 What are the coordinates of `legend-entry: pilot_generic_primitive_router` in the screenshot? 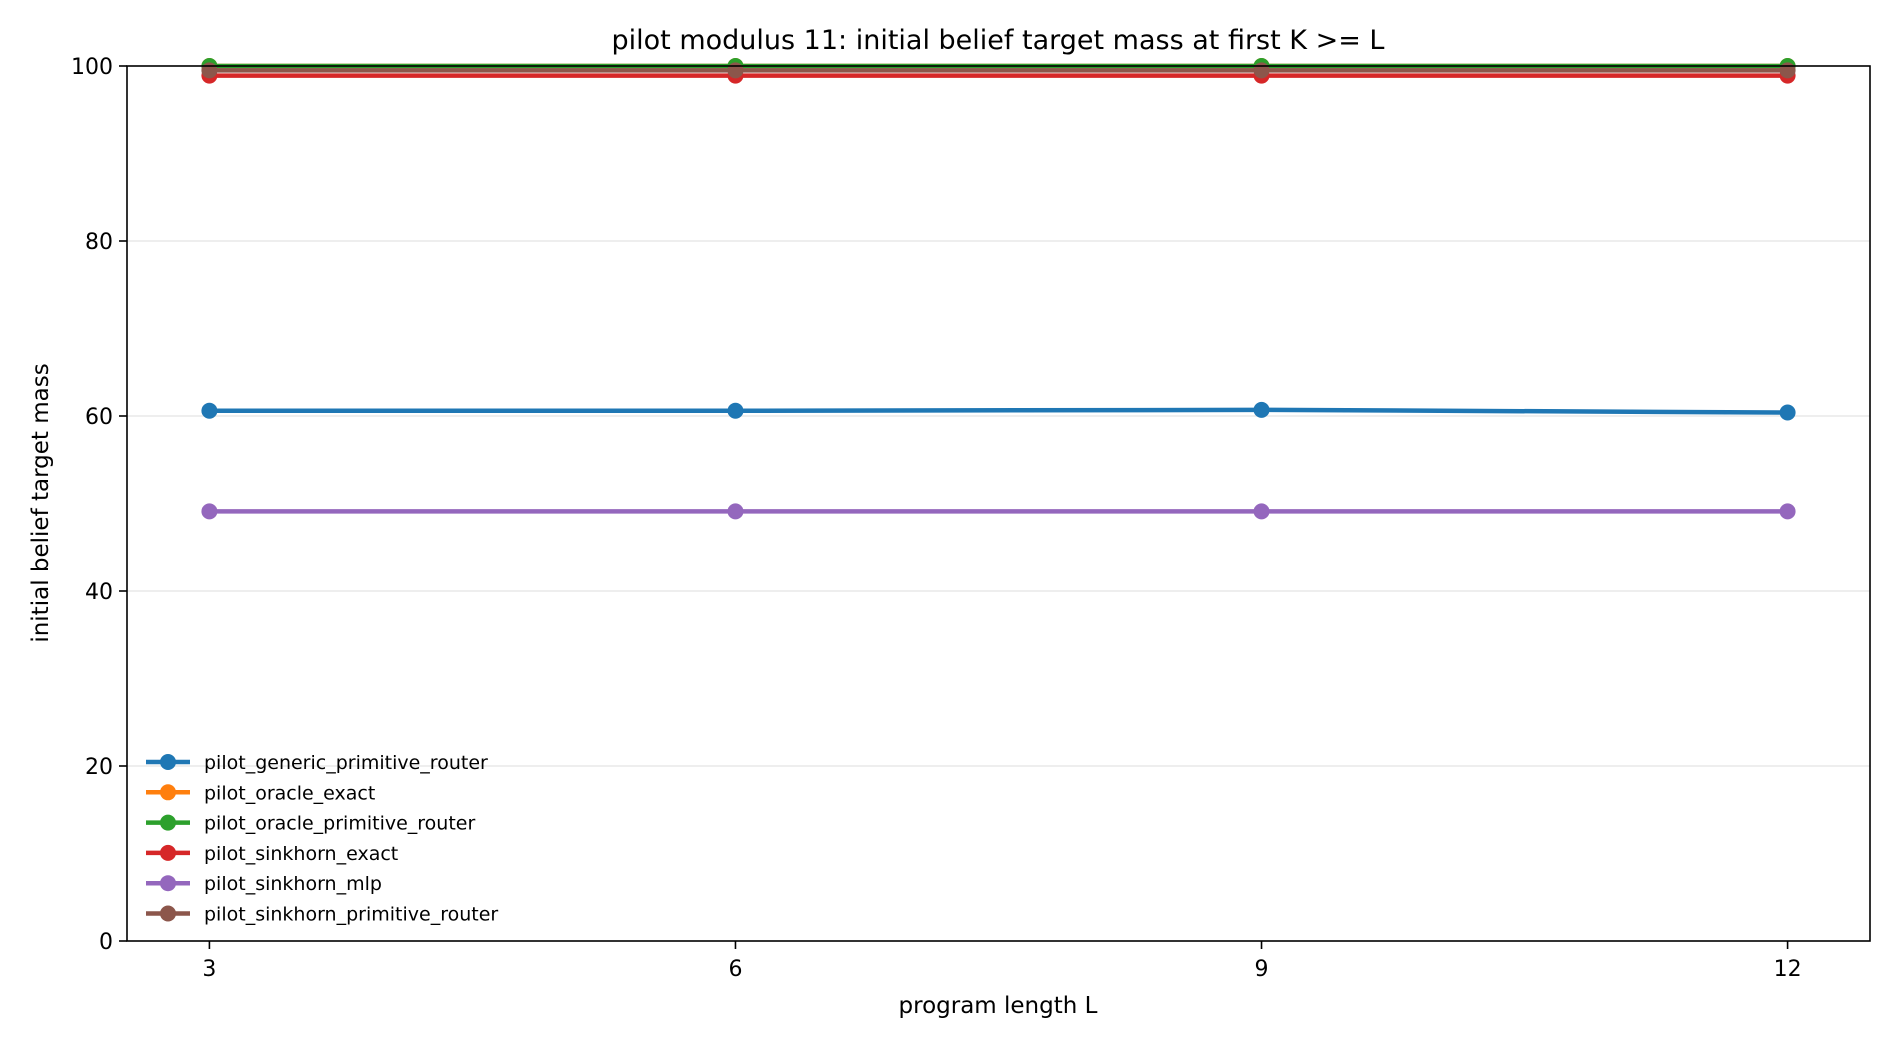 It's located at (317, 763).